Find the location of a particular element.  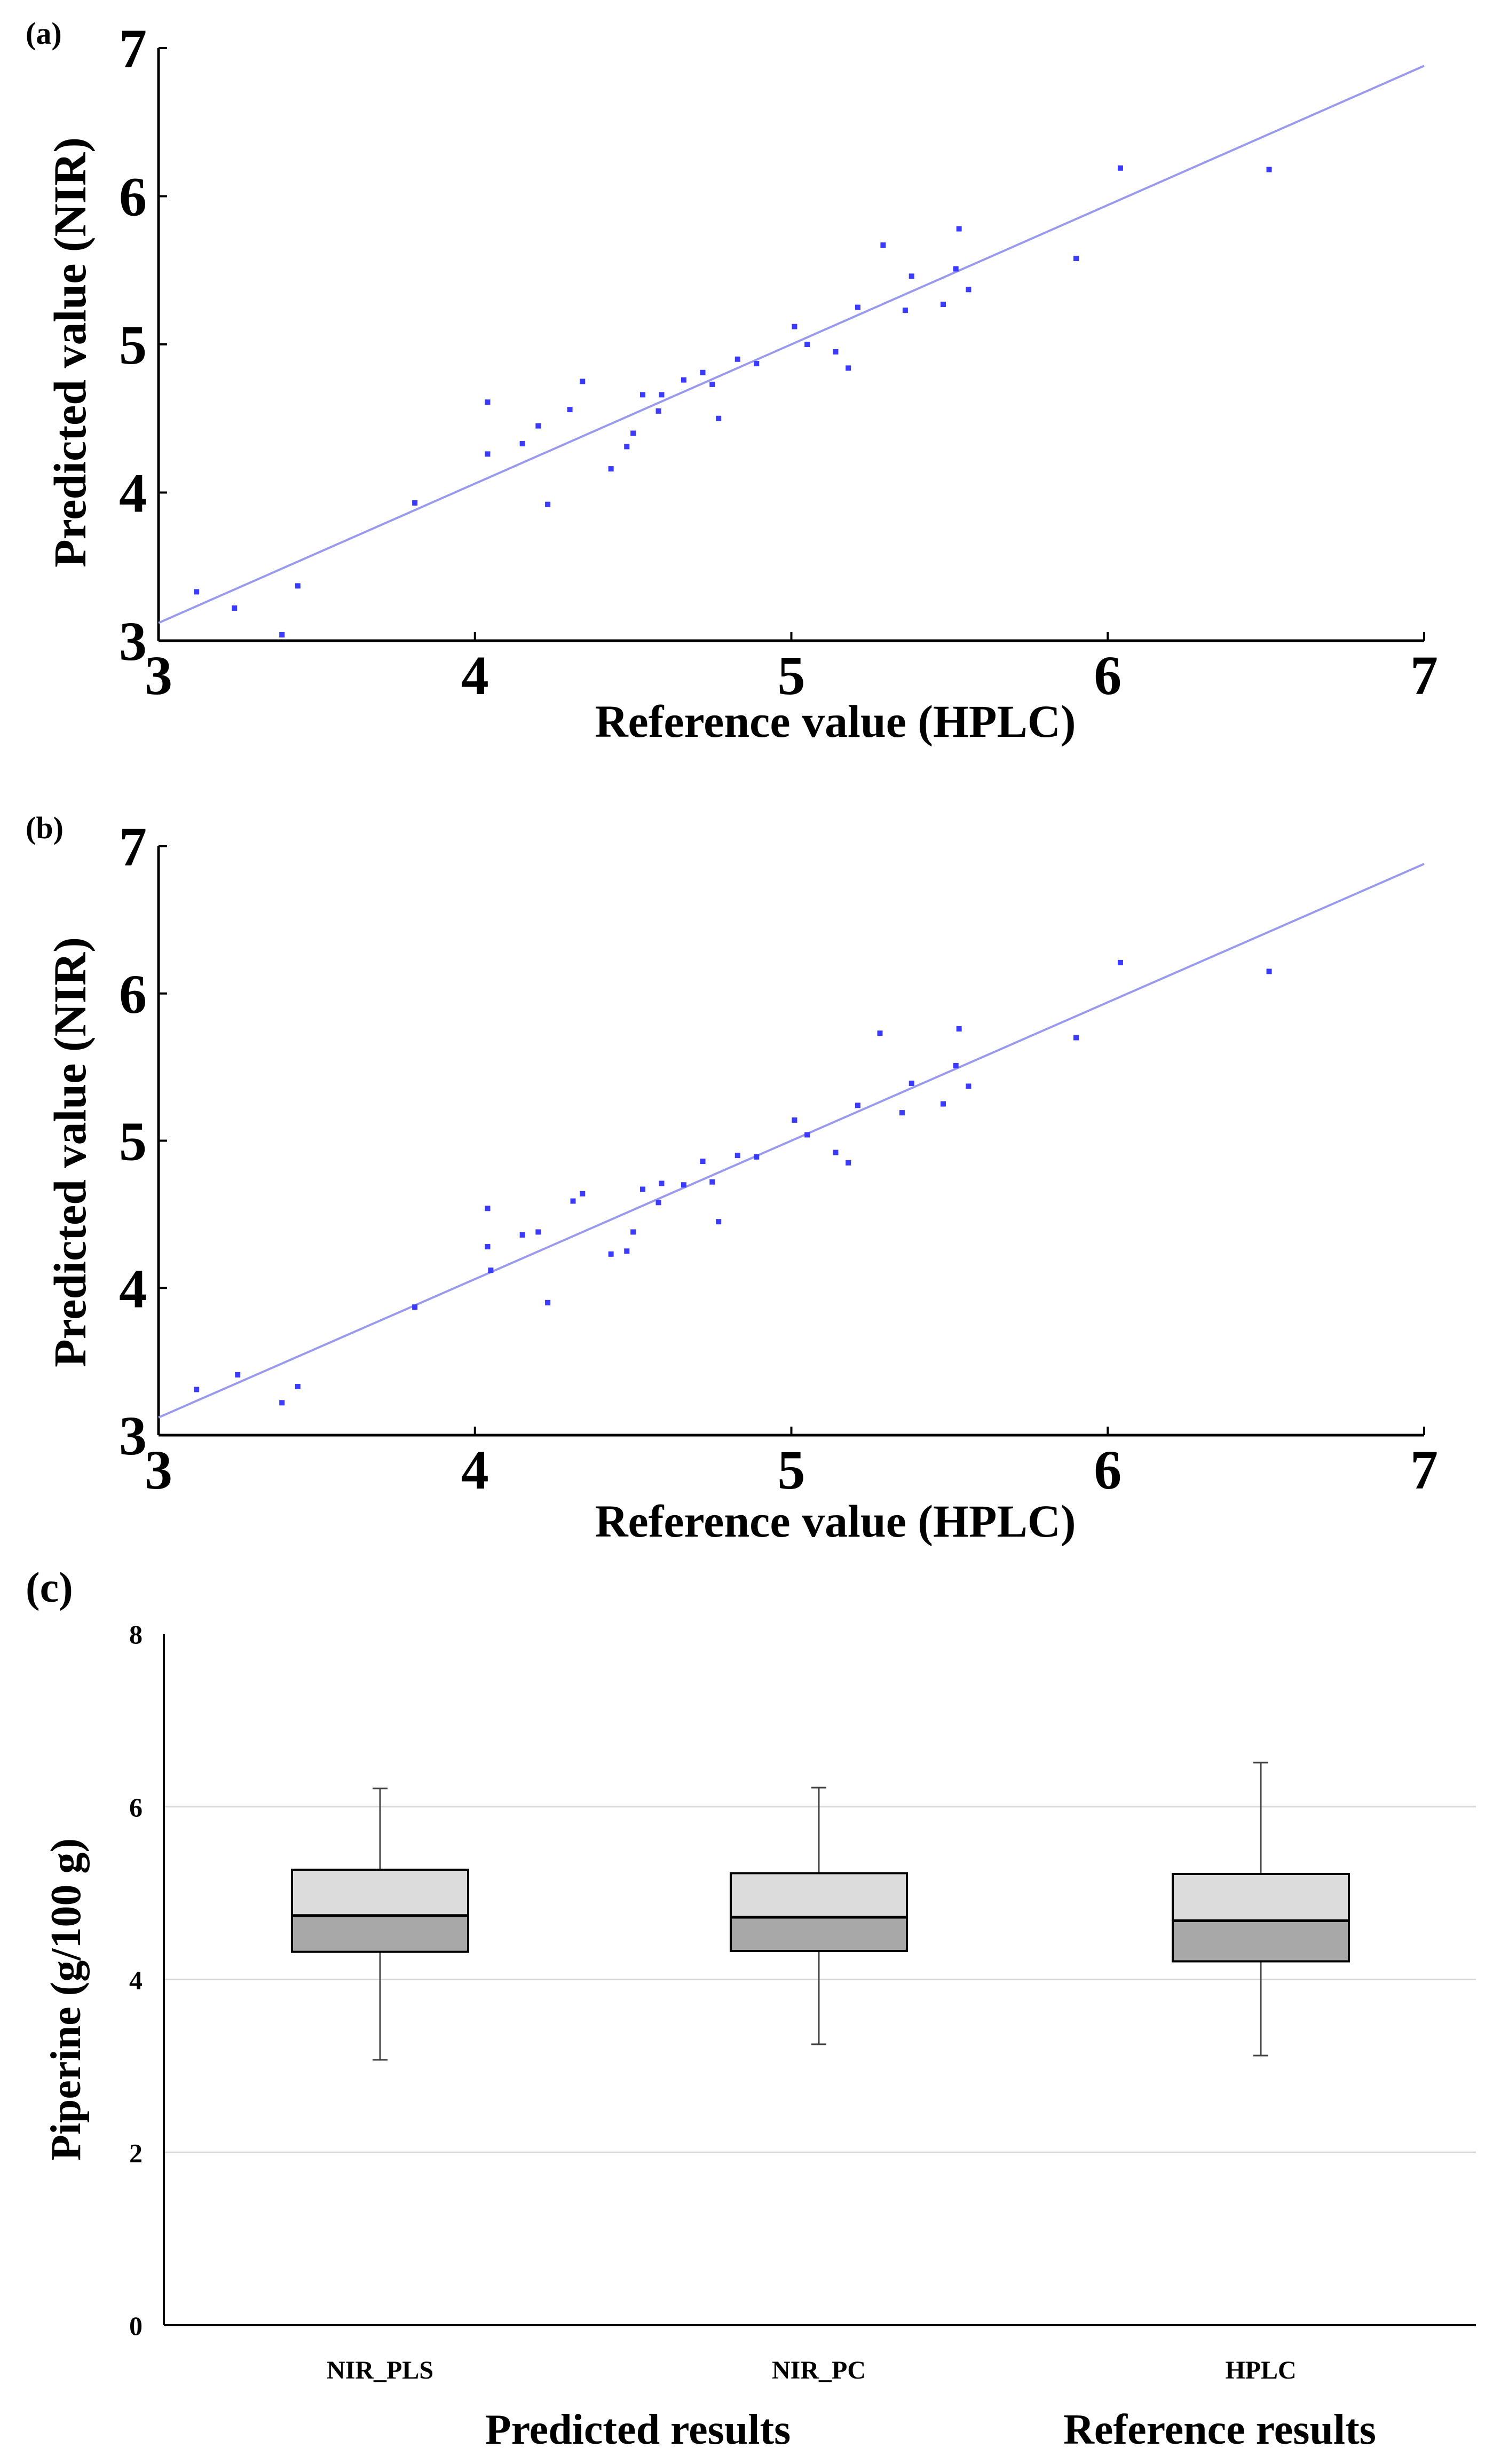

y-axis-title-b: Predicted value (NIR) is located at coordinates (70, 1152).